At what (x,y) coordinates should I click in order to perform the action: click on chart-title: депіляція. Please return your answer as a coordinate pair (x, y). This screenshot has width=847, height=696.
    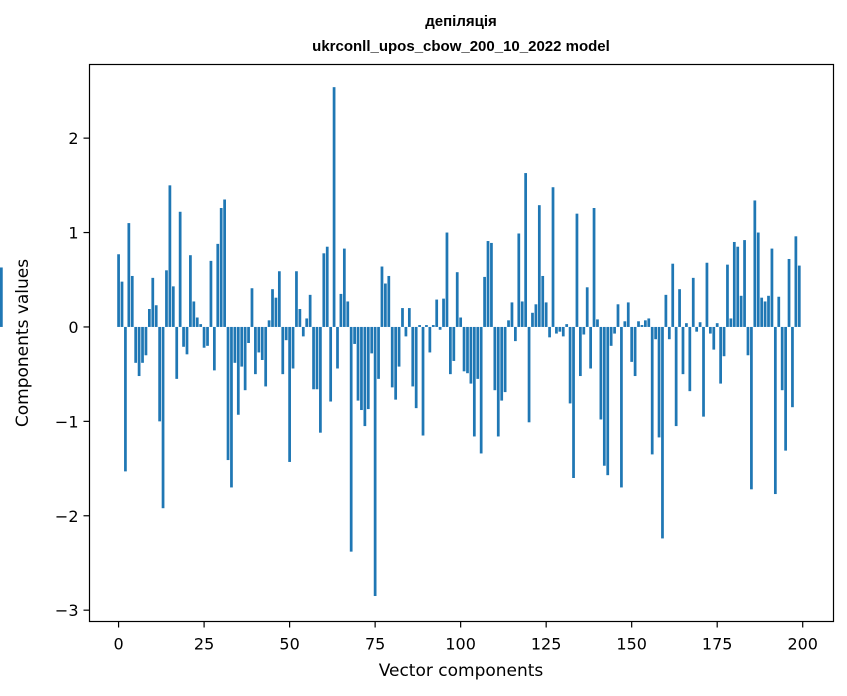
    Looking at the image, I should click on (461, 21).